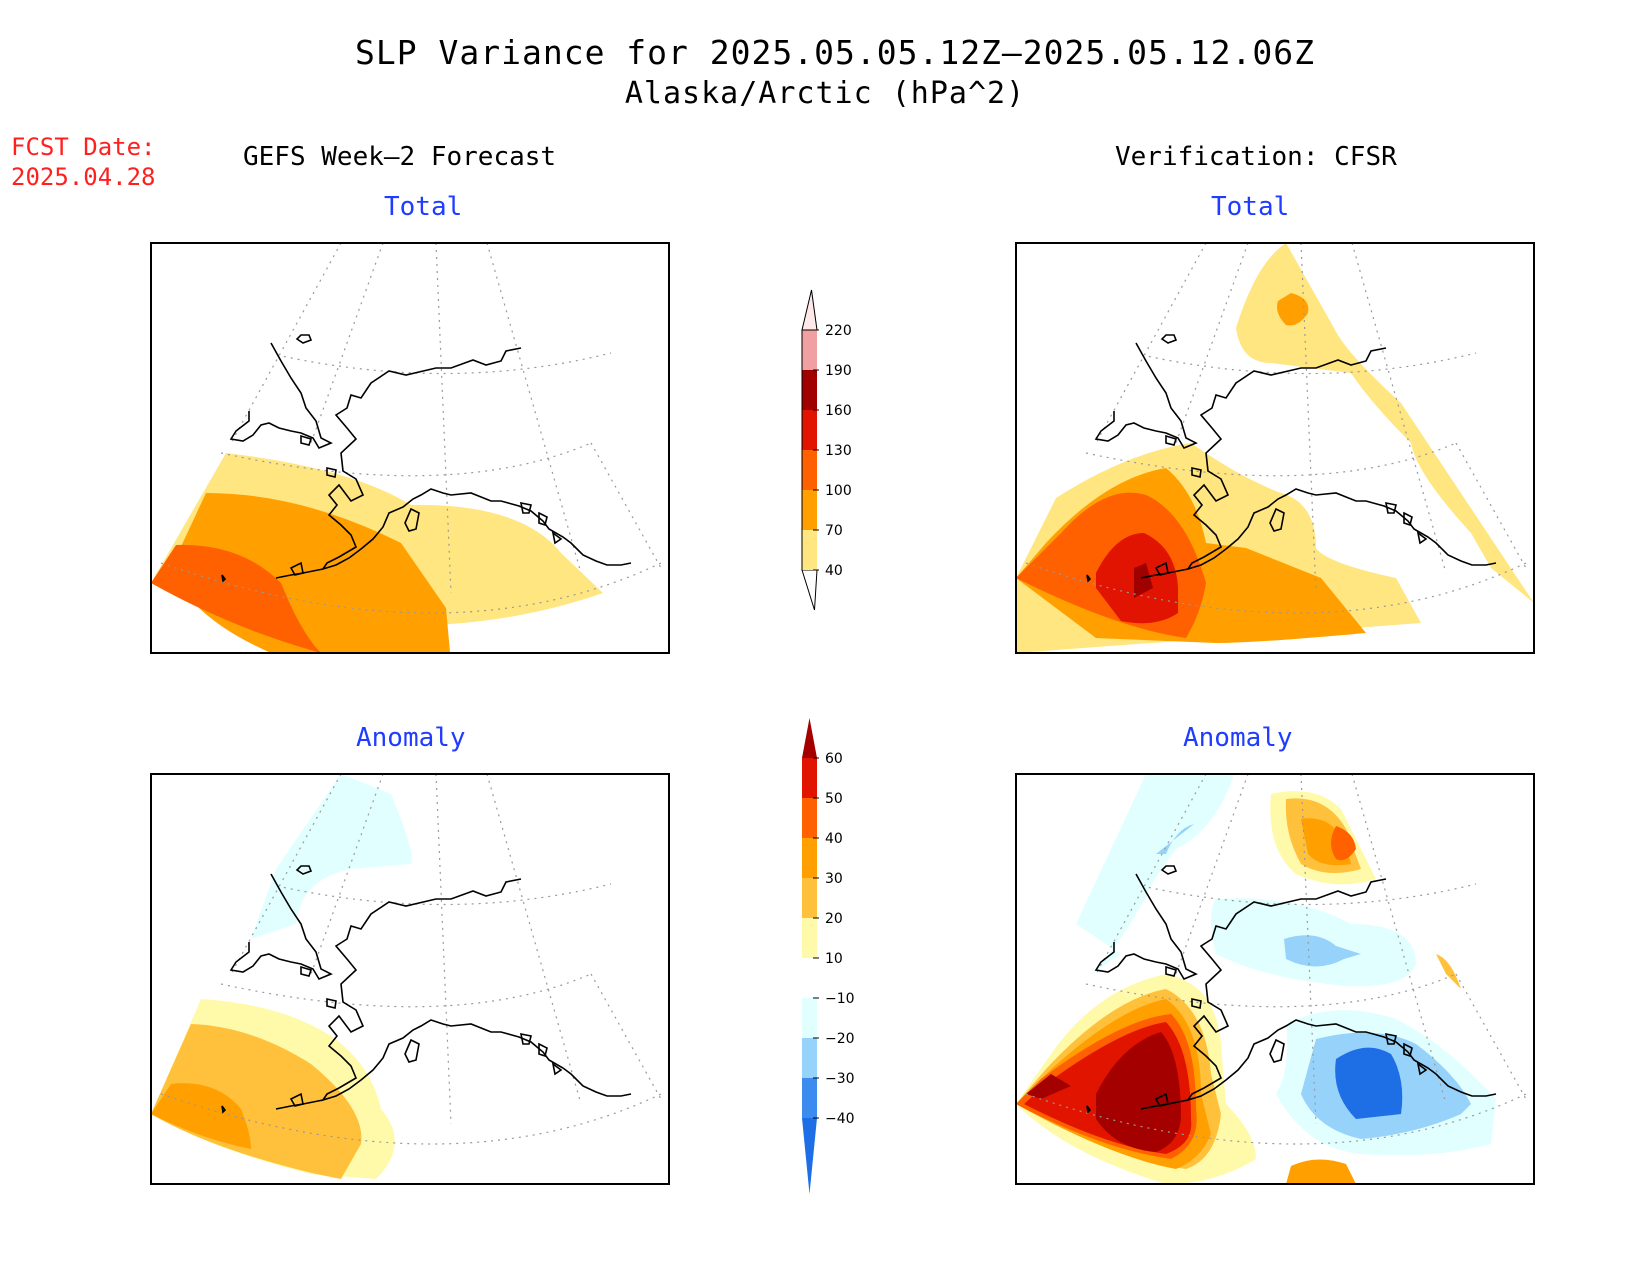 The height and width of the screenshot is (1275, 1650). I want to click on forecast-total-map, so click(410, 448).